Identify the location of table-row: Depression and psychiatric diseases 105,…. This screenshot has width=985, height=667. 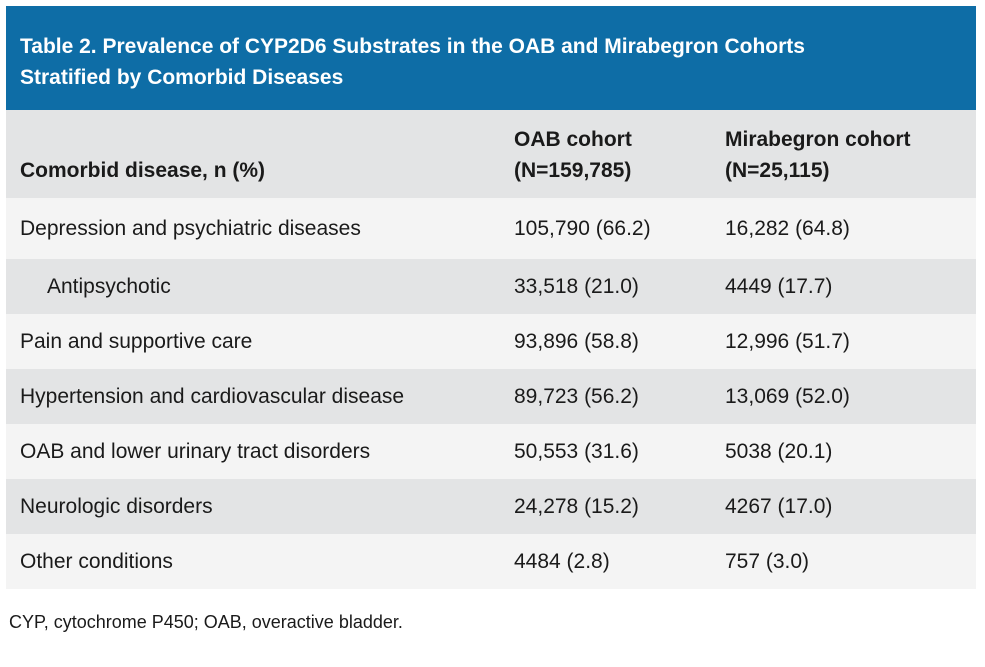
(491, 228).